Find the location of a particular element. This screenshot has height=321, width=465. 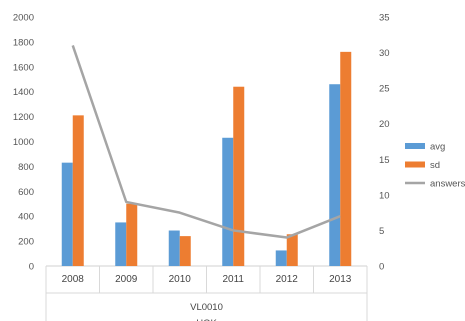

y-left-tick-label: 1400 is located at coordinates (23, 92).